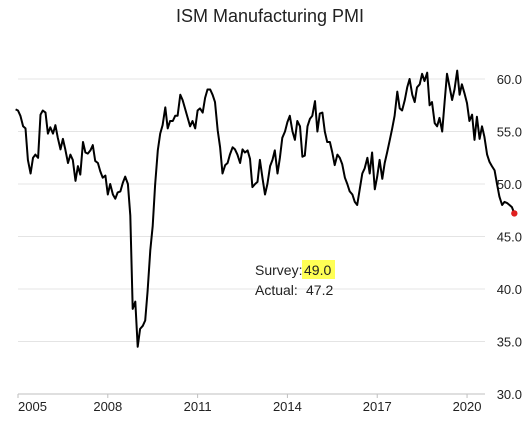 The image size is (529, 422). I want to click on point-layer, so click(514, 213).